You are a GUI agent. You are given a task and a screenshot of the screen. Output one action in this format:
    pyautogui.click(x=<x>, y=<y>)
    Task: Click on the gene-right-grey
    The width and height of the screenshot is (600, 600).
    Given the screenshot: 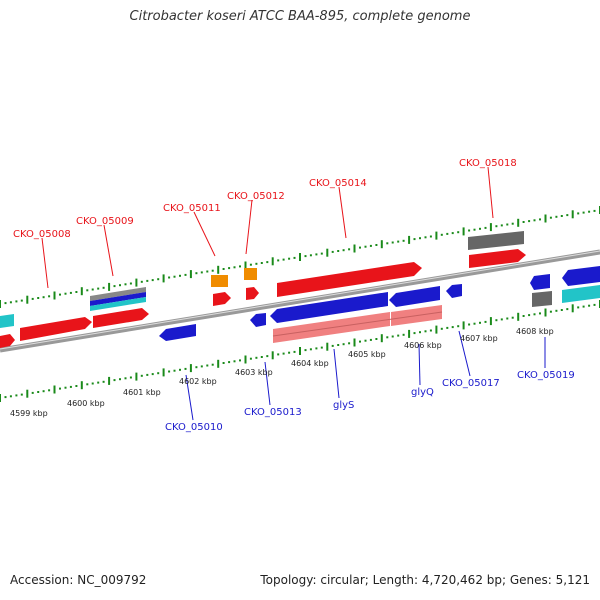 What is the action you would take?
    pyautogui.click(x=542, y=299)
    